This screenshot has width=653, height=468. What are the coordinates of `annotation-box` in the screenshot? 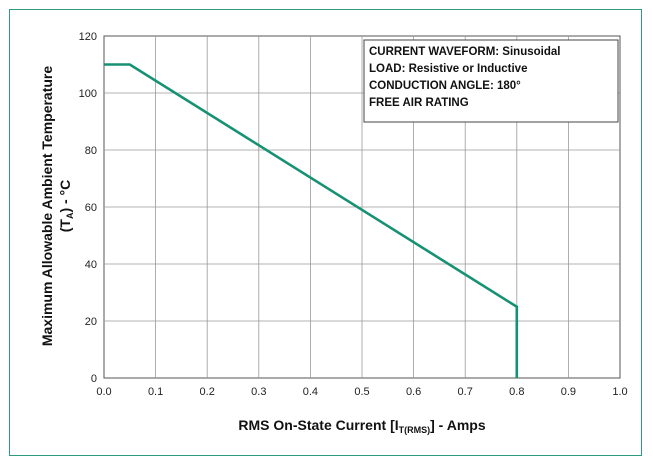 It's located at (491, 81).